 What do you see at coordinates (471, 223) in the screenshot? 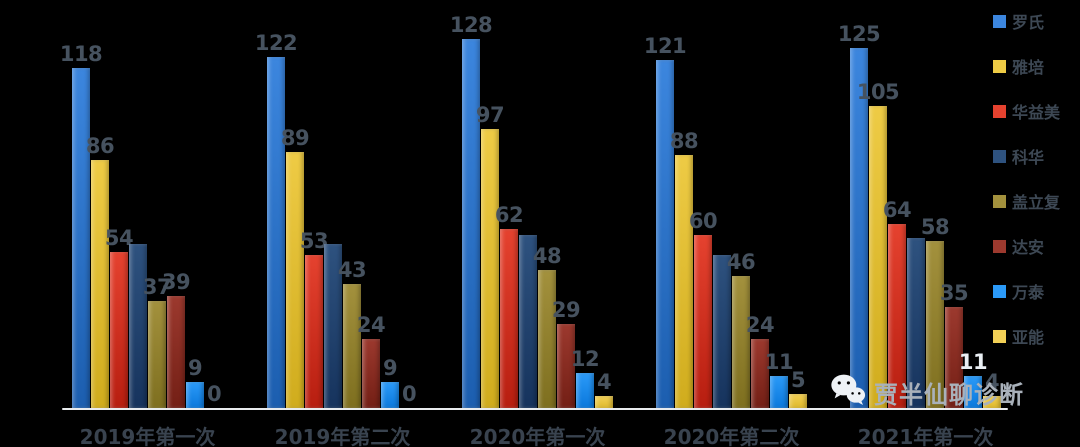
I see `bar-罗氏-2020年第一次` at bounding box center [471, 223].